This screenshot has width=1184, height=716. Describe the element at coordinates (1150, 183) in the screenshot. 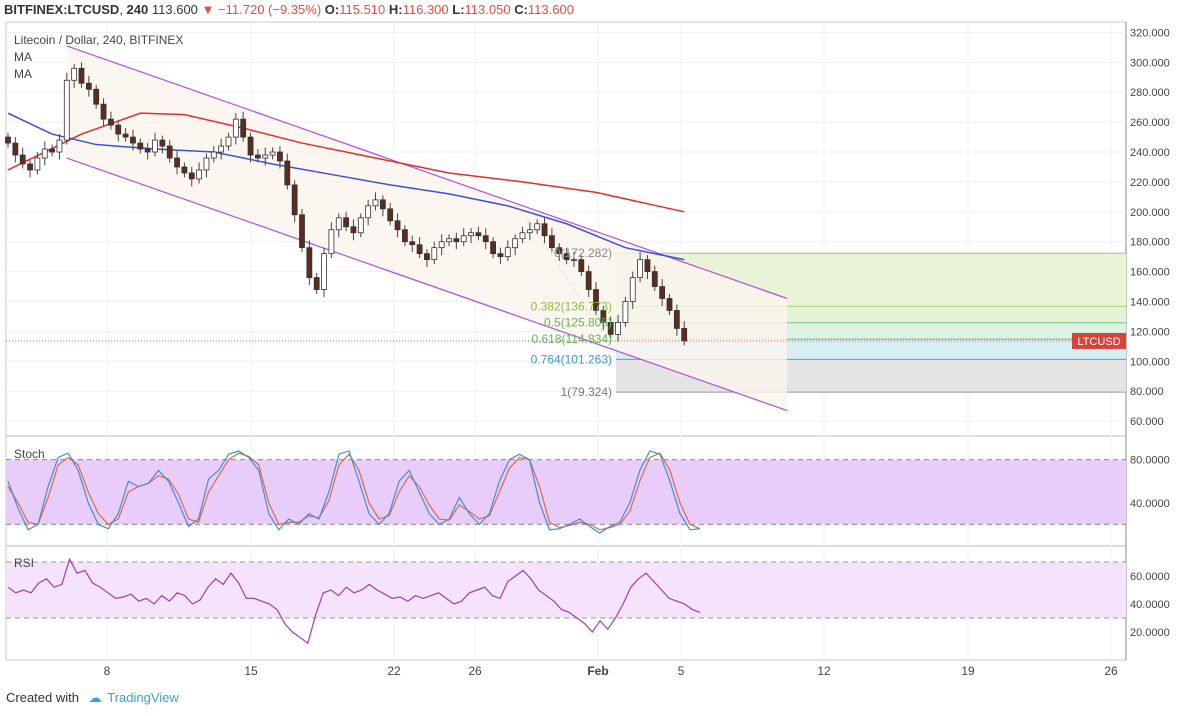

I see `y-tick-label: 220.000` at that location.